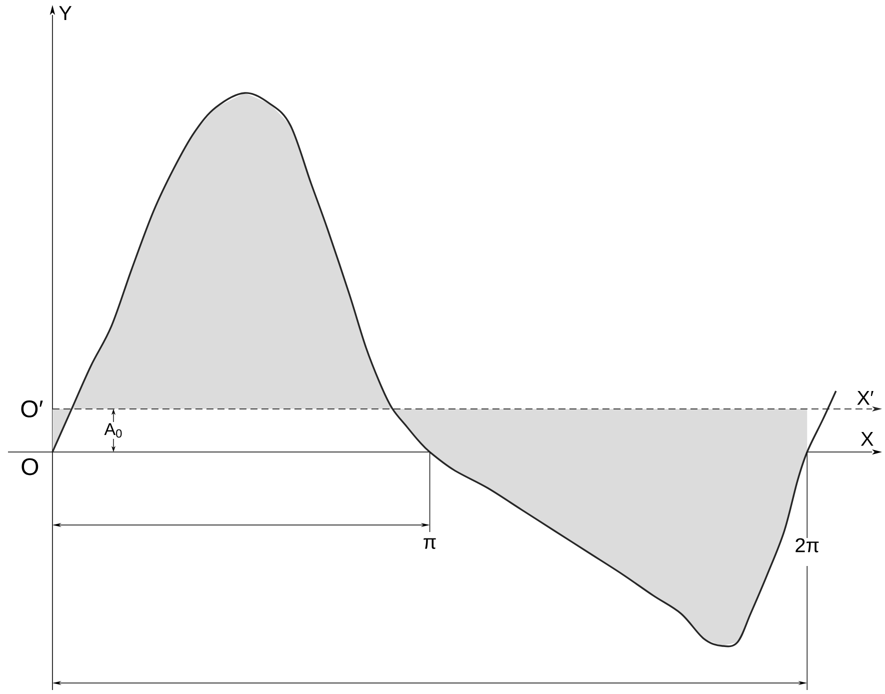 The width and height of the screenshot is (885, 694). I want to click on ref-line-label: X′, so click(865, 397).